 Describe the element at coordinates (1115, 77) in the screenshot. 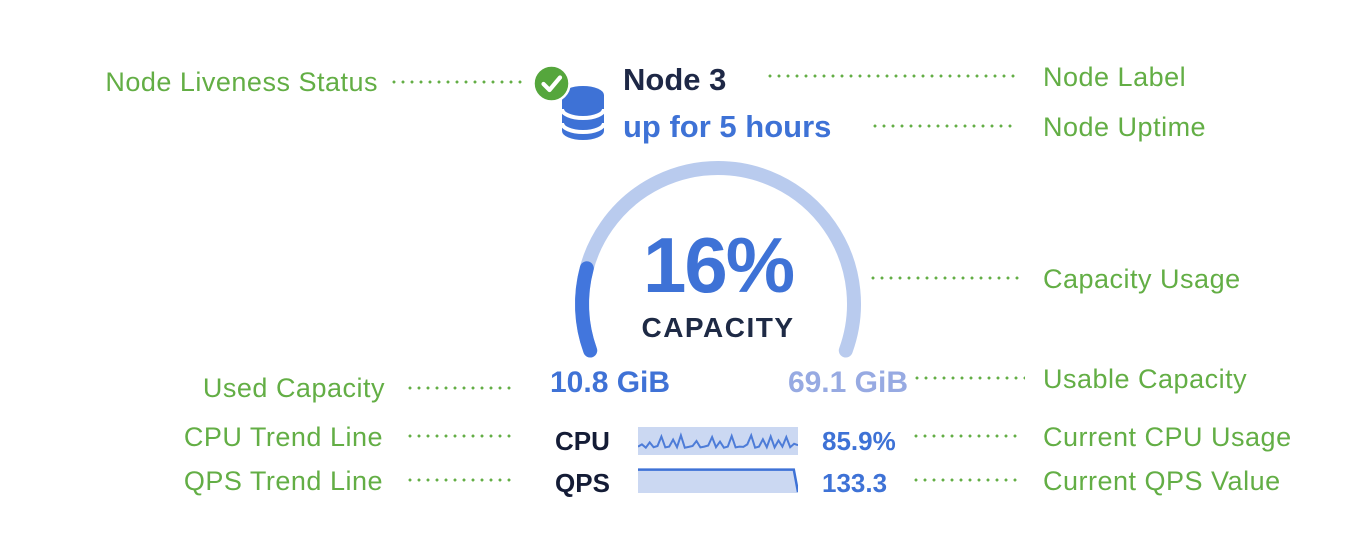

I see `annotation-node-label: Node Label` at that location.